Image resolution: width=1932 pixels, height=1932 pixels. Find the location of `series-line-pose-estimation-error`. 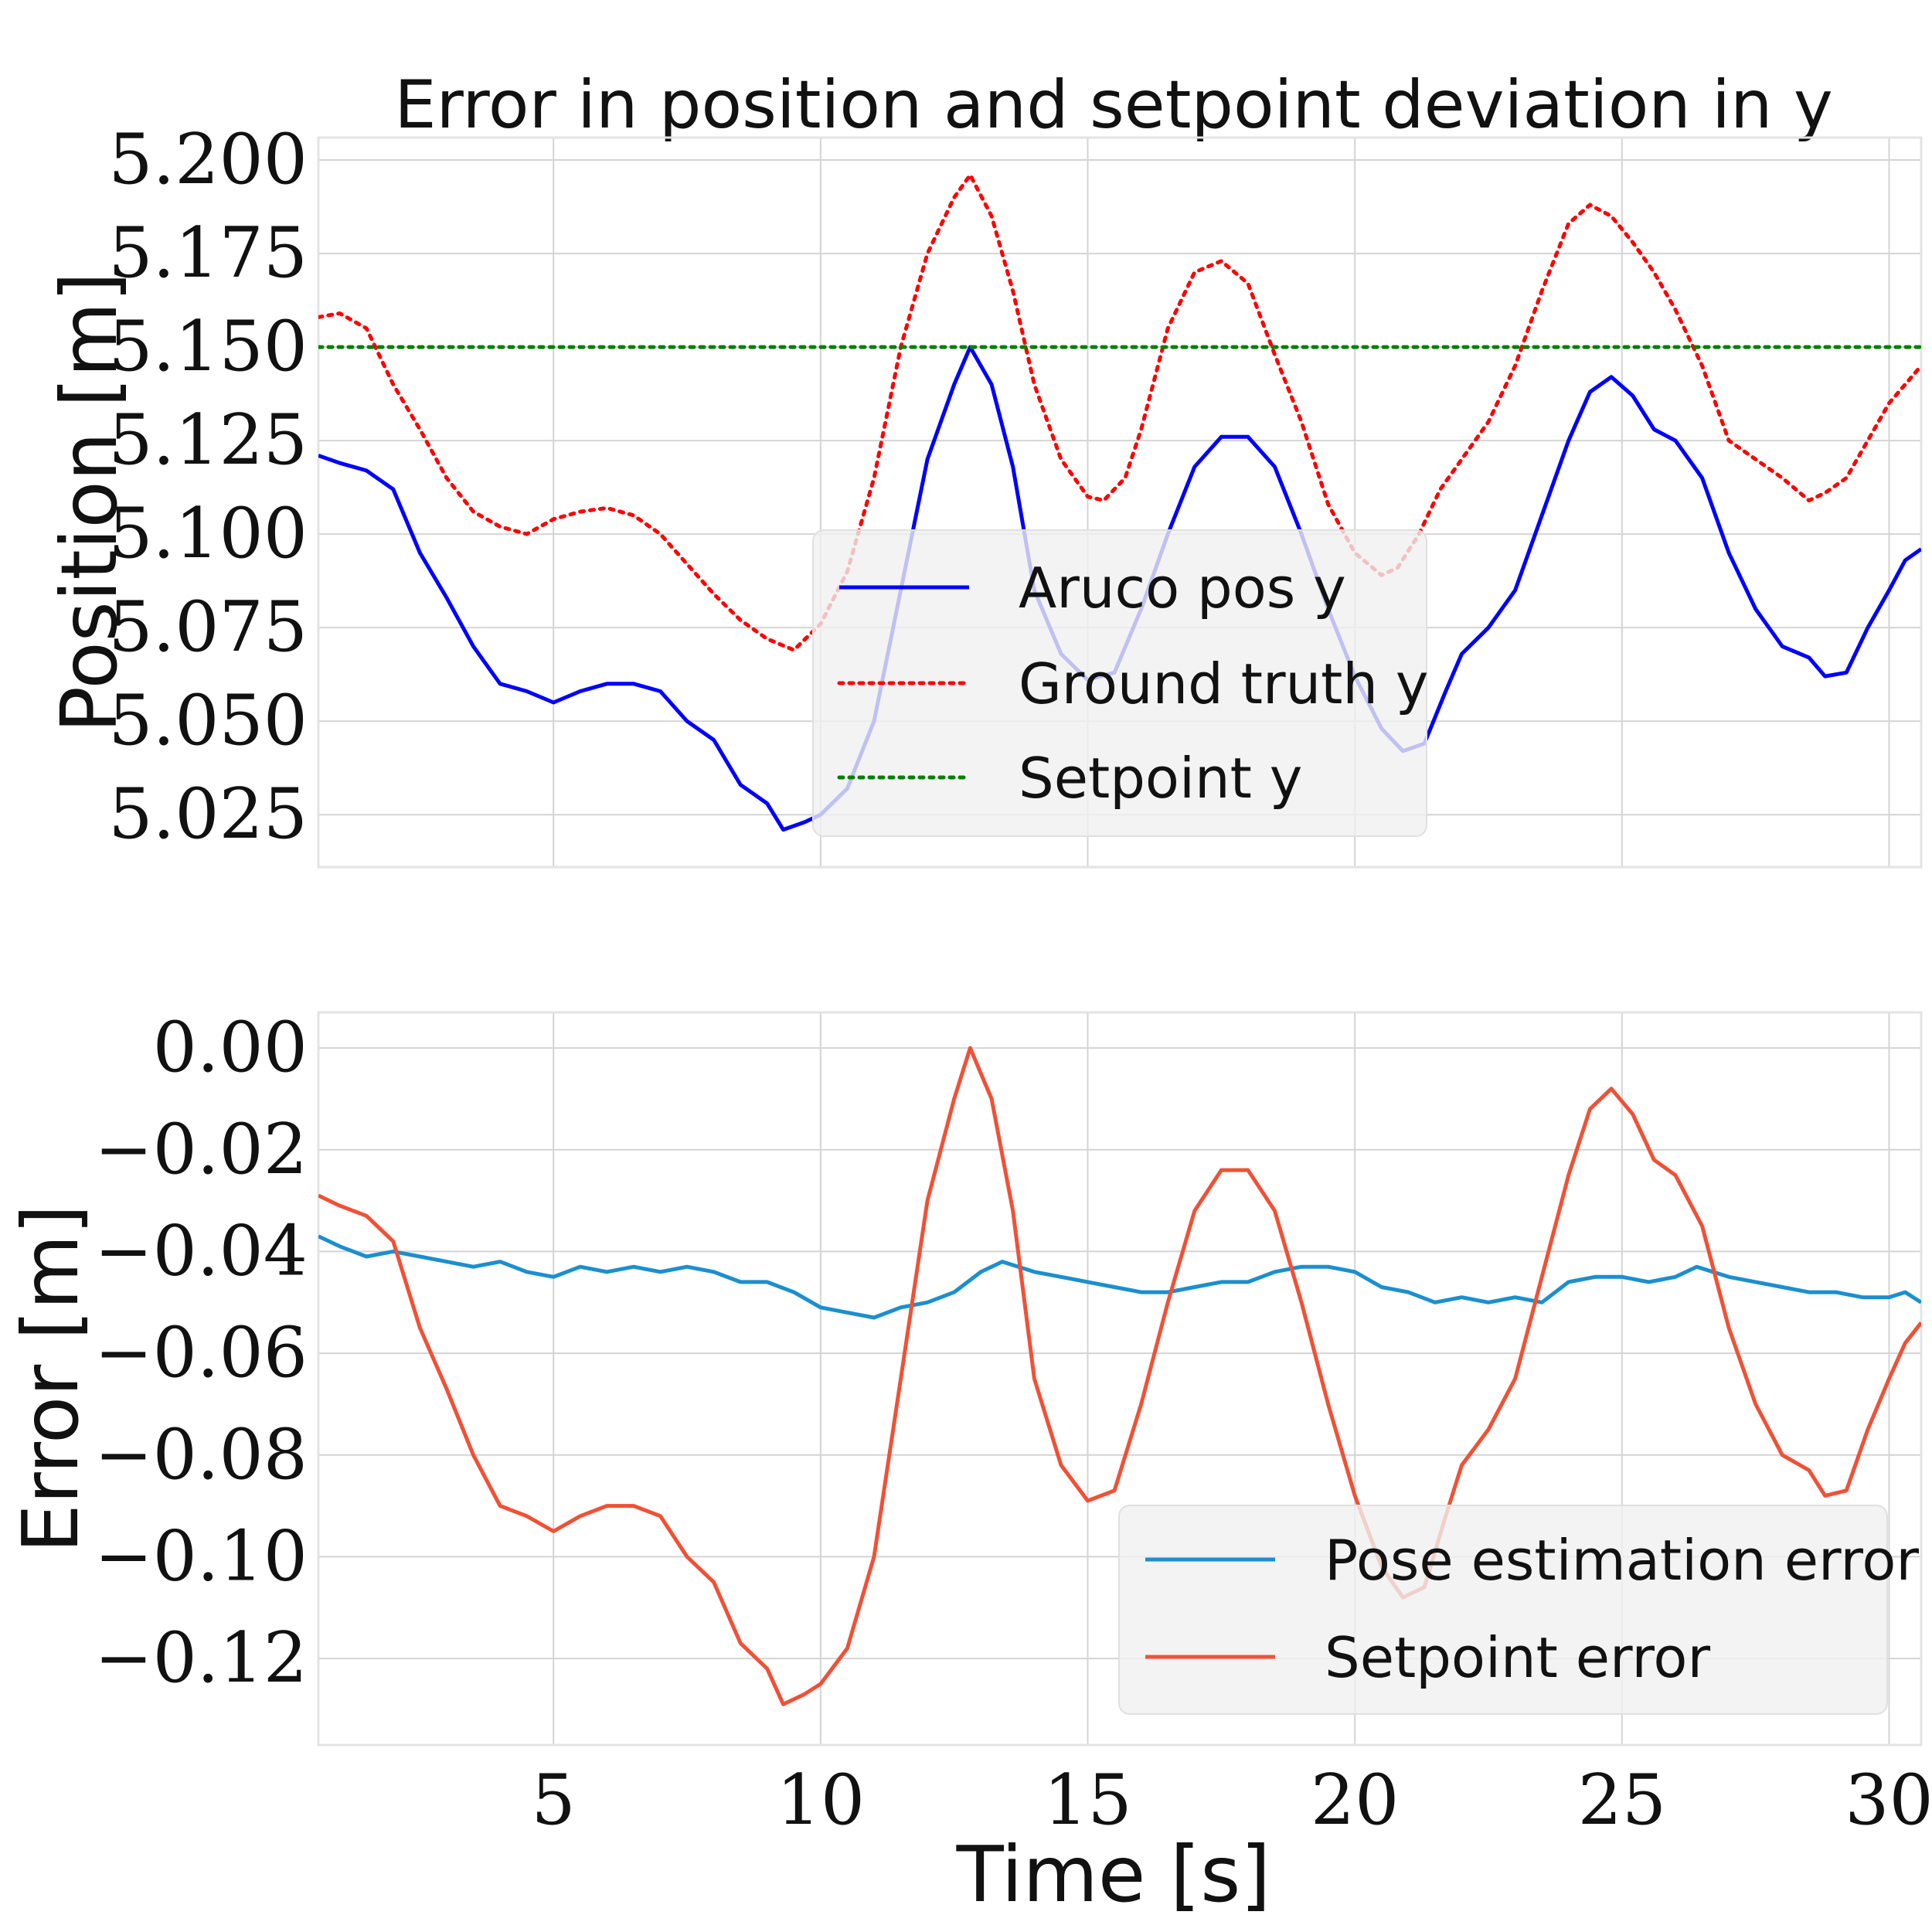

series-line-pose-estimation-error is located at coordinates (1120, 1277).